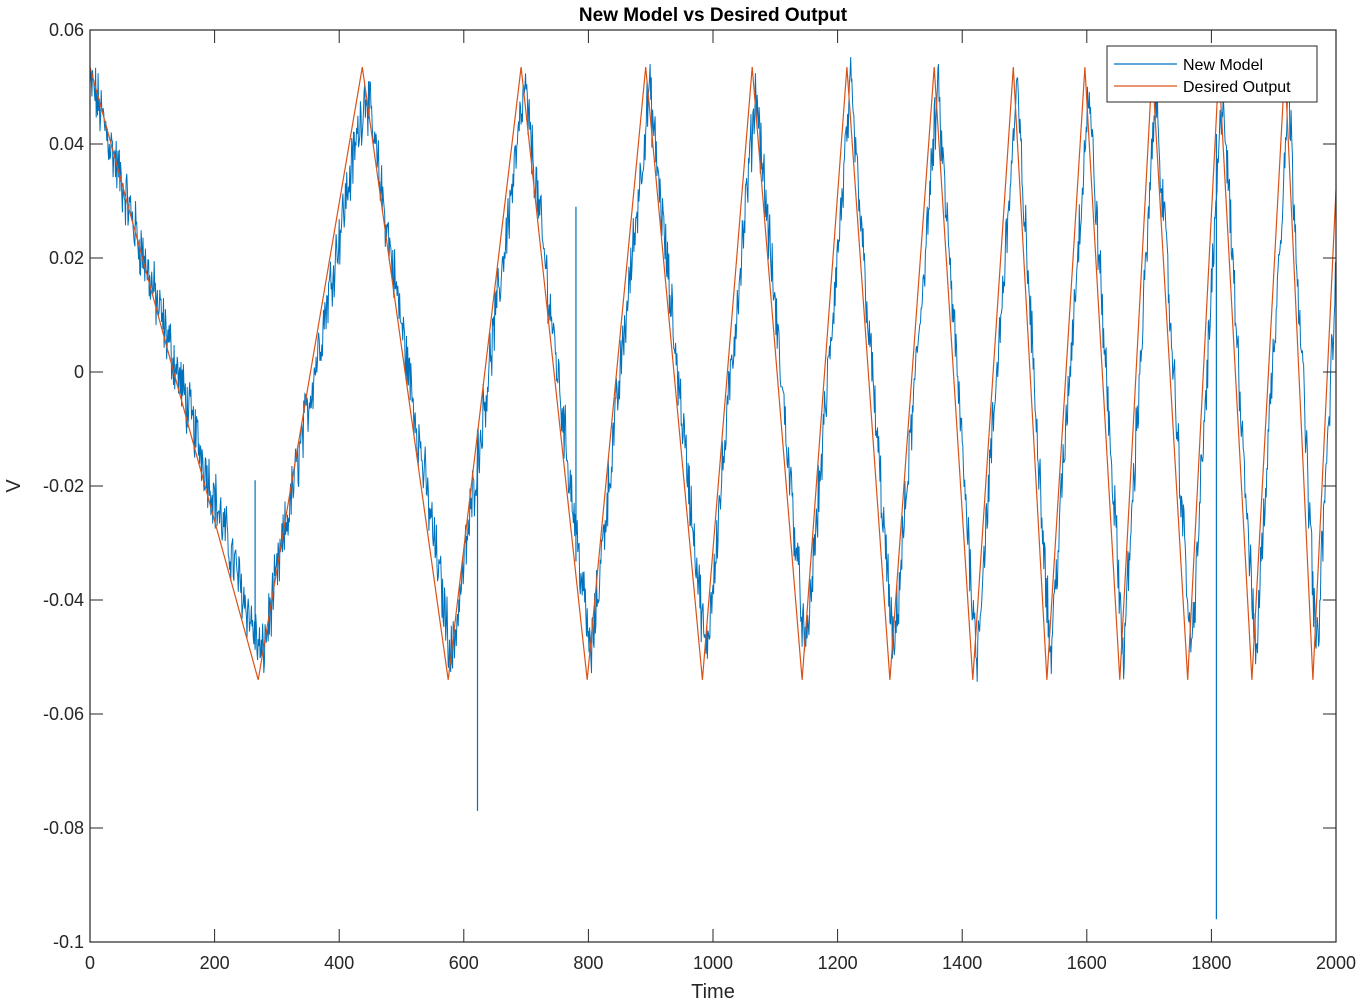 The height and width of the screenshot is (1004, 1362). Describe the element at coordinates (962, 963) in the screenshot. I see `x-tick-label: 1400` at that location.